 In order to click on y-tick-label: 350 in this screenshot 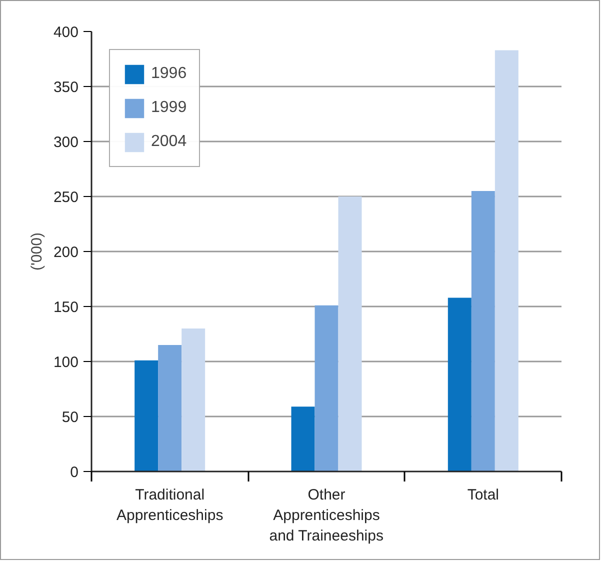, I will do `click(66, 87)`.